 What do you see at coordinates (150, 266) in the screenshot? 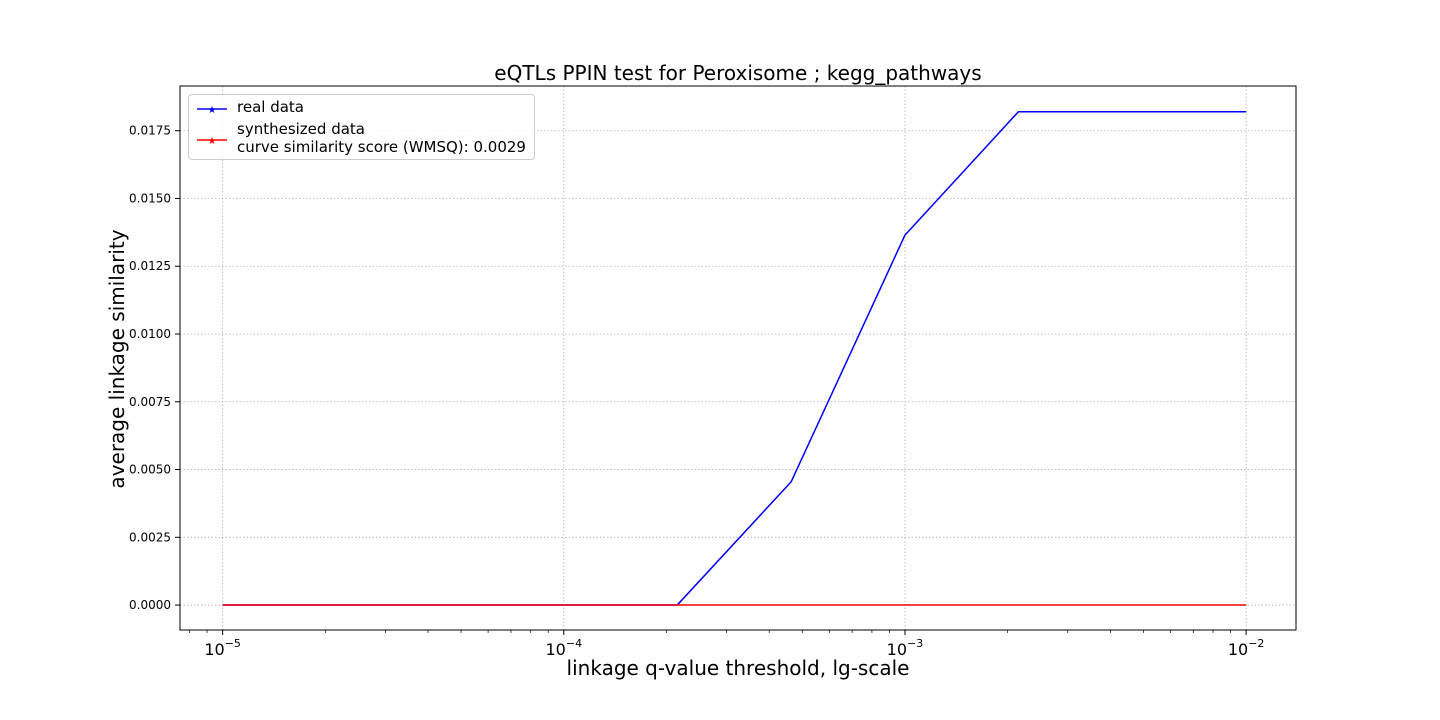
I see `y-tick-label: 0.0125` at bounding box center [150, 266].